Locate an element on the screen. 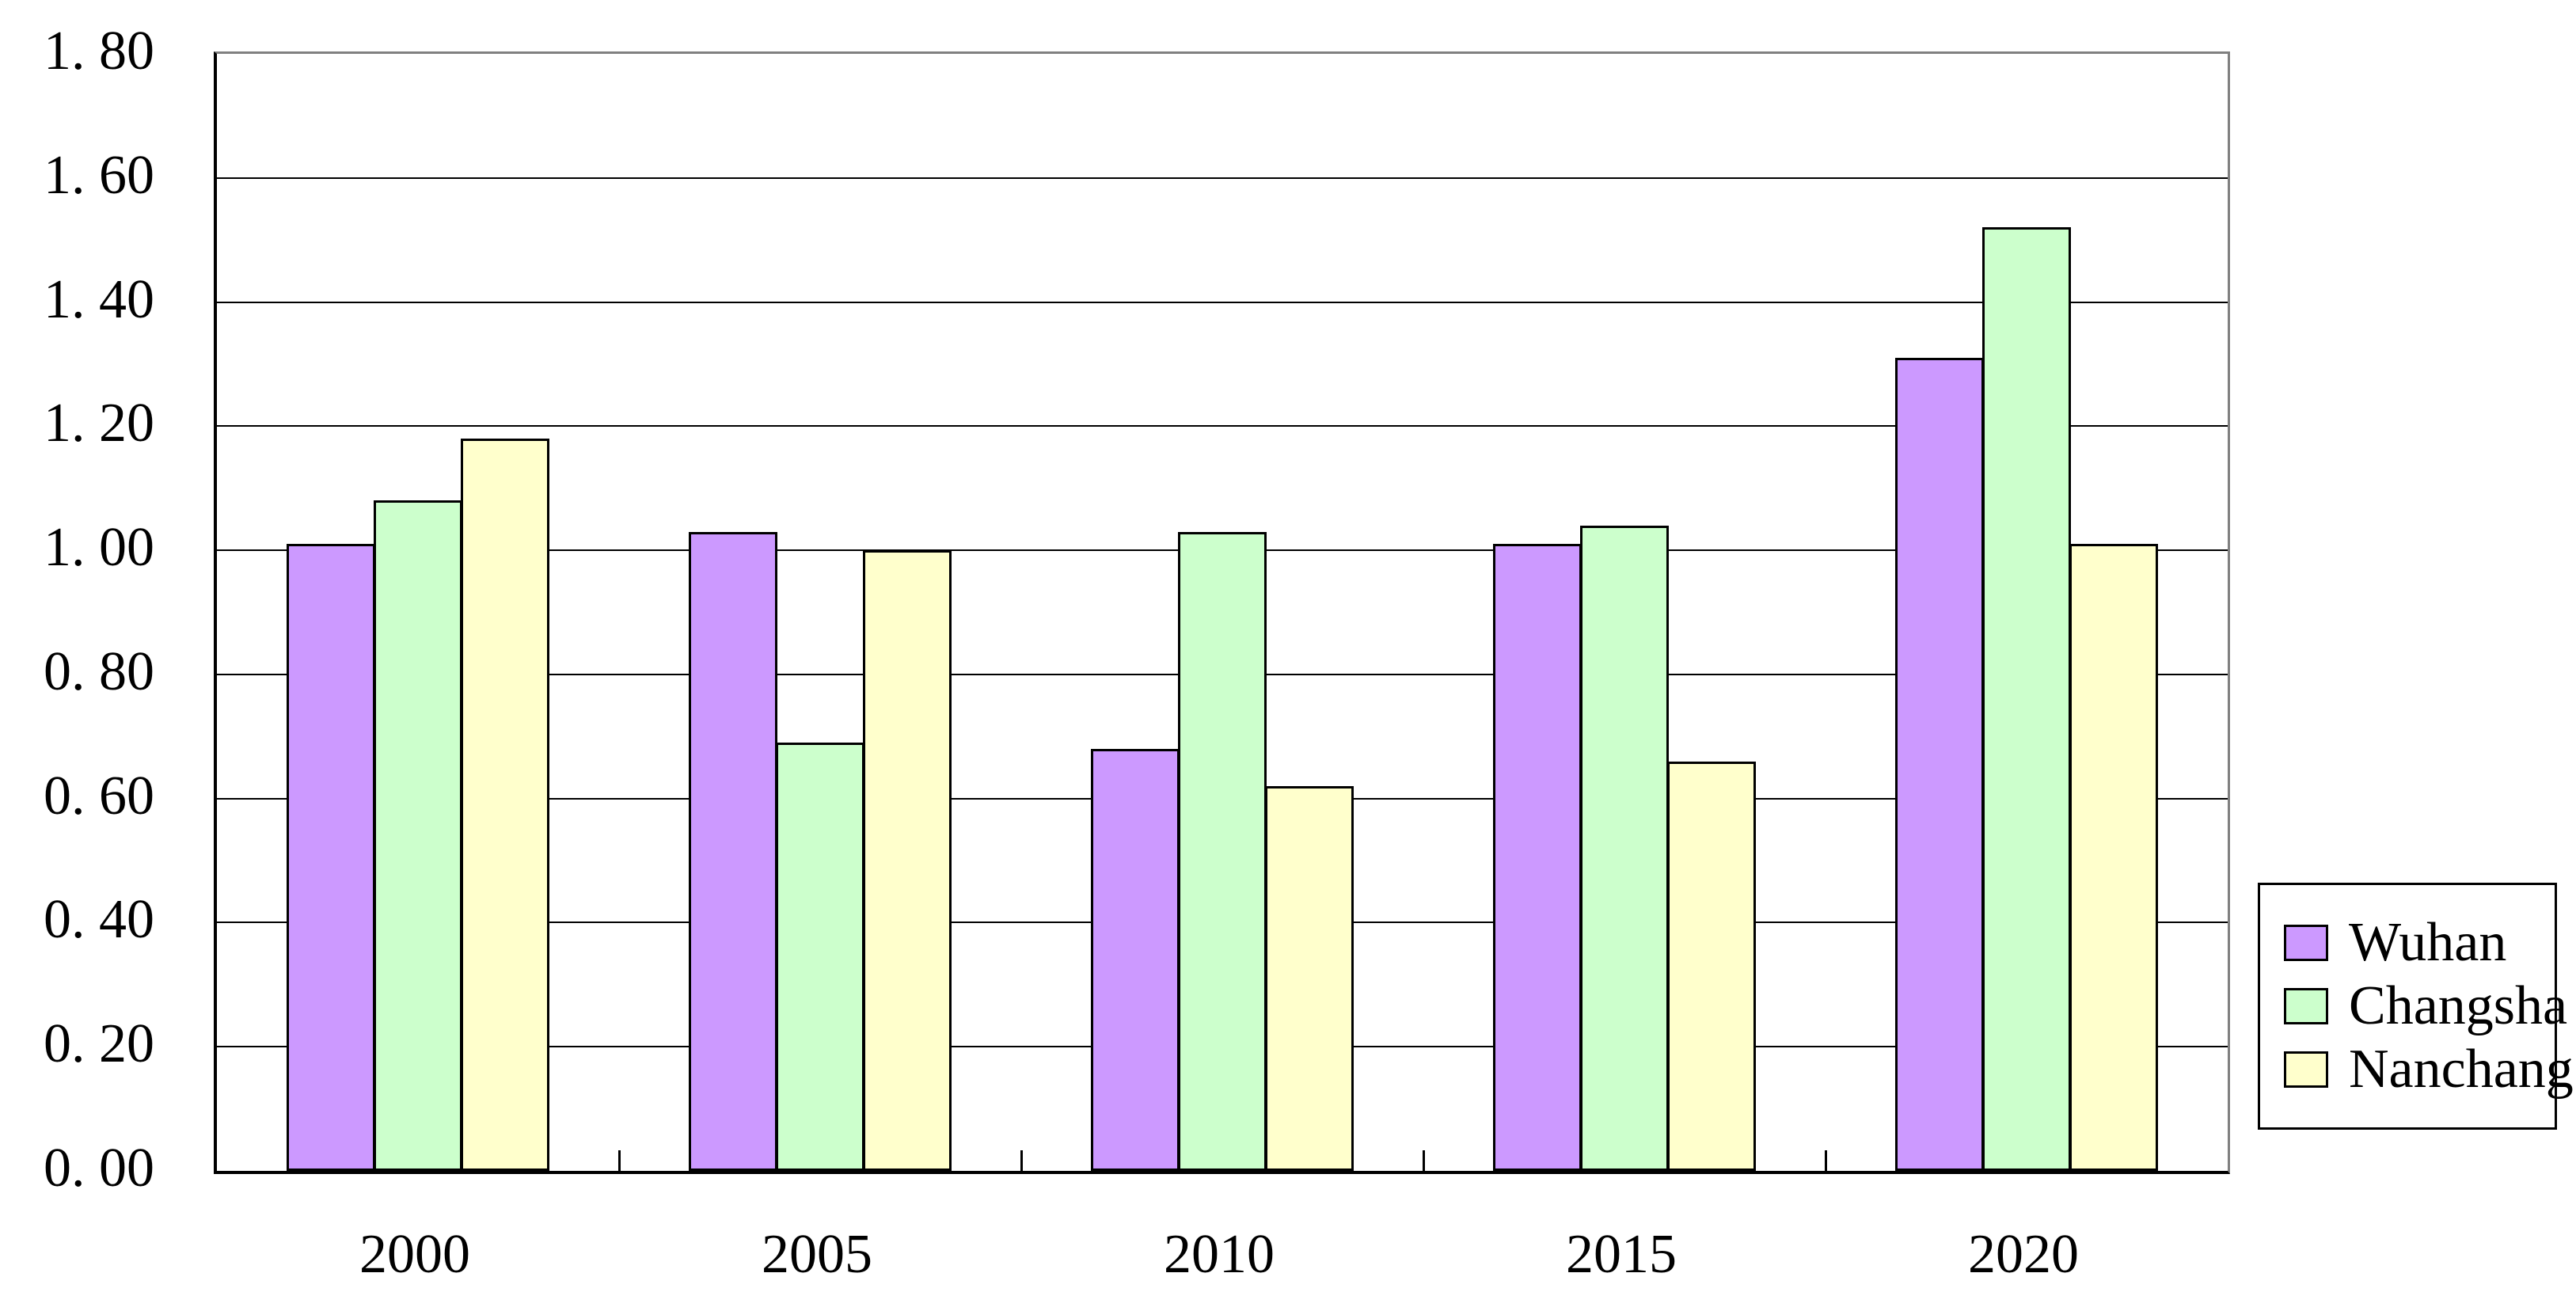 The image size is (2576, 1292). bar-changsha-2020 is located at coordinates (2026, 699).